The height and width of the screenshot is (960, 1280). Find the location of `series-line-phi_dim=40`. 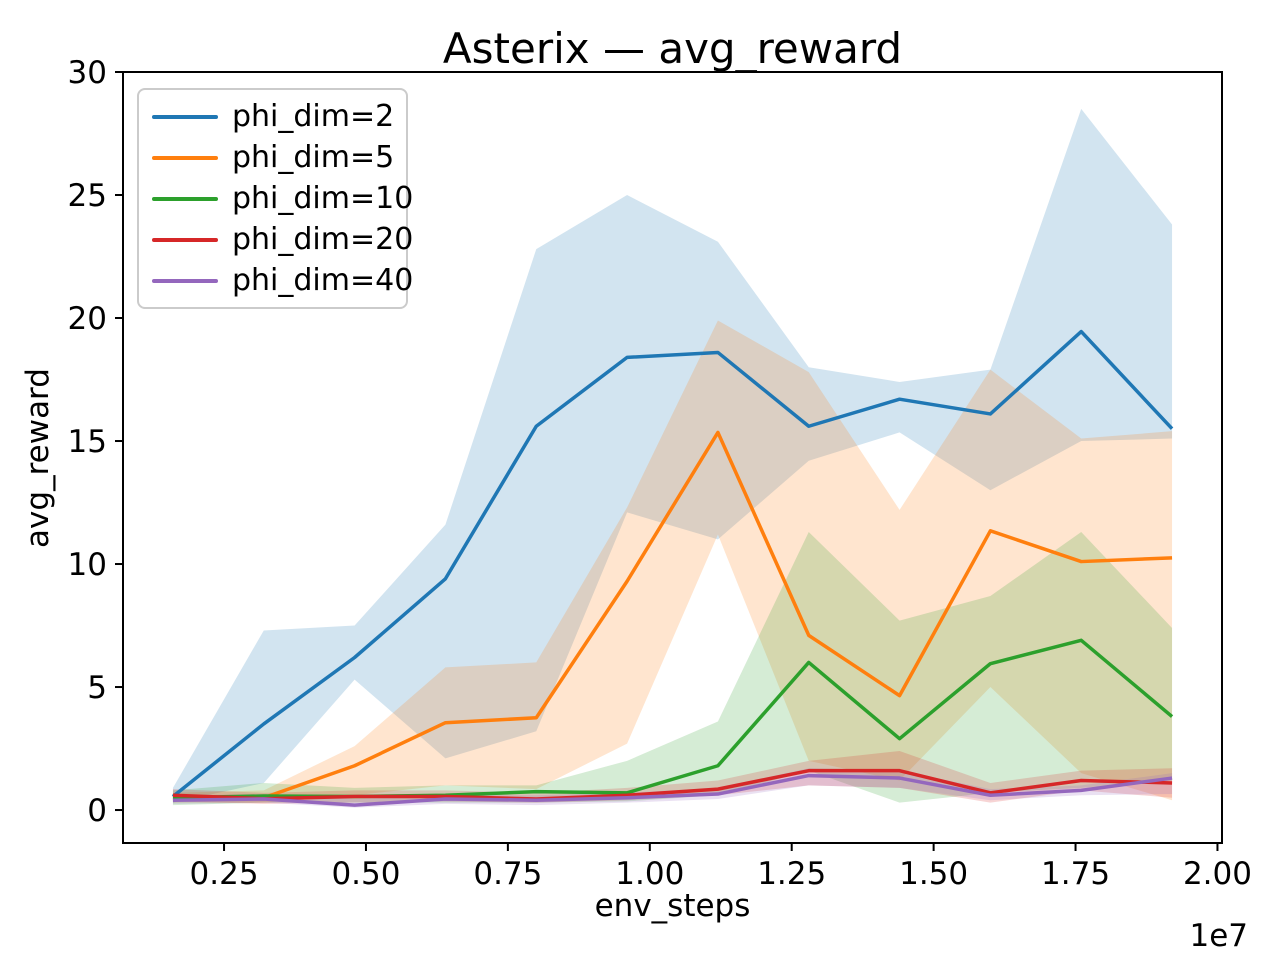

series-line-phi_dim=40 is located at coordinates (672, 790).